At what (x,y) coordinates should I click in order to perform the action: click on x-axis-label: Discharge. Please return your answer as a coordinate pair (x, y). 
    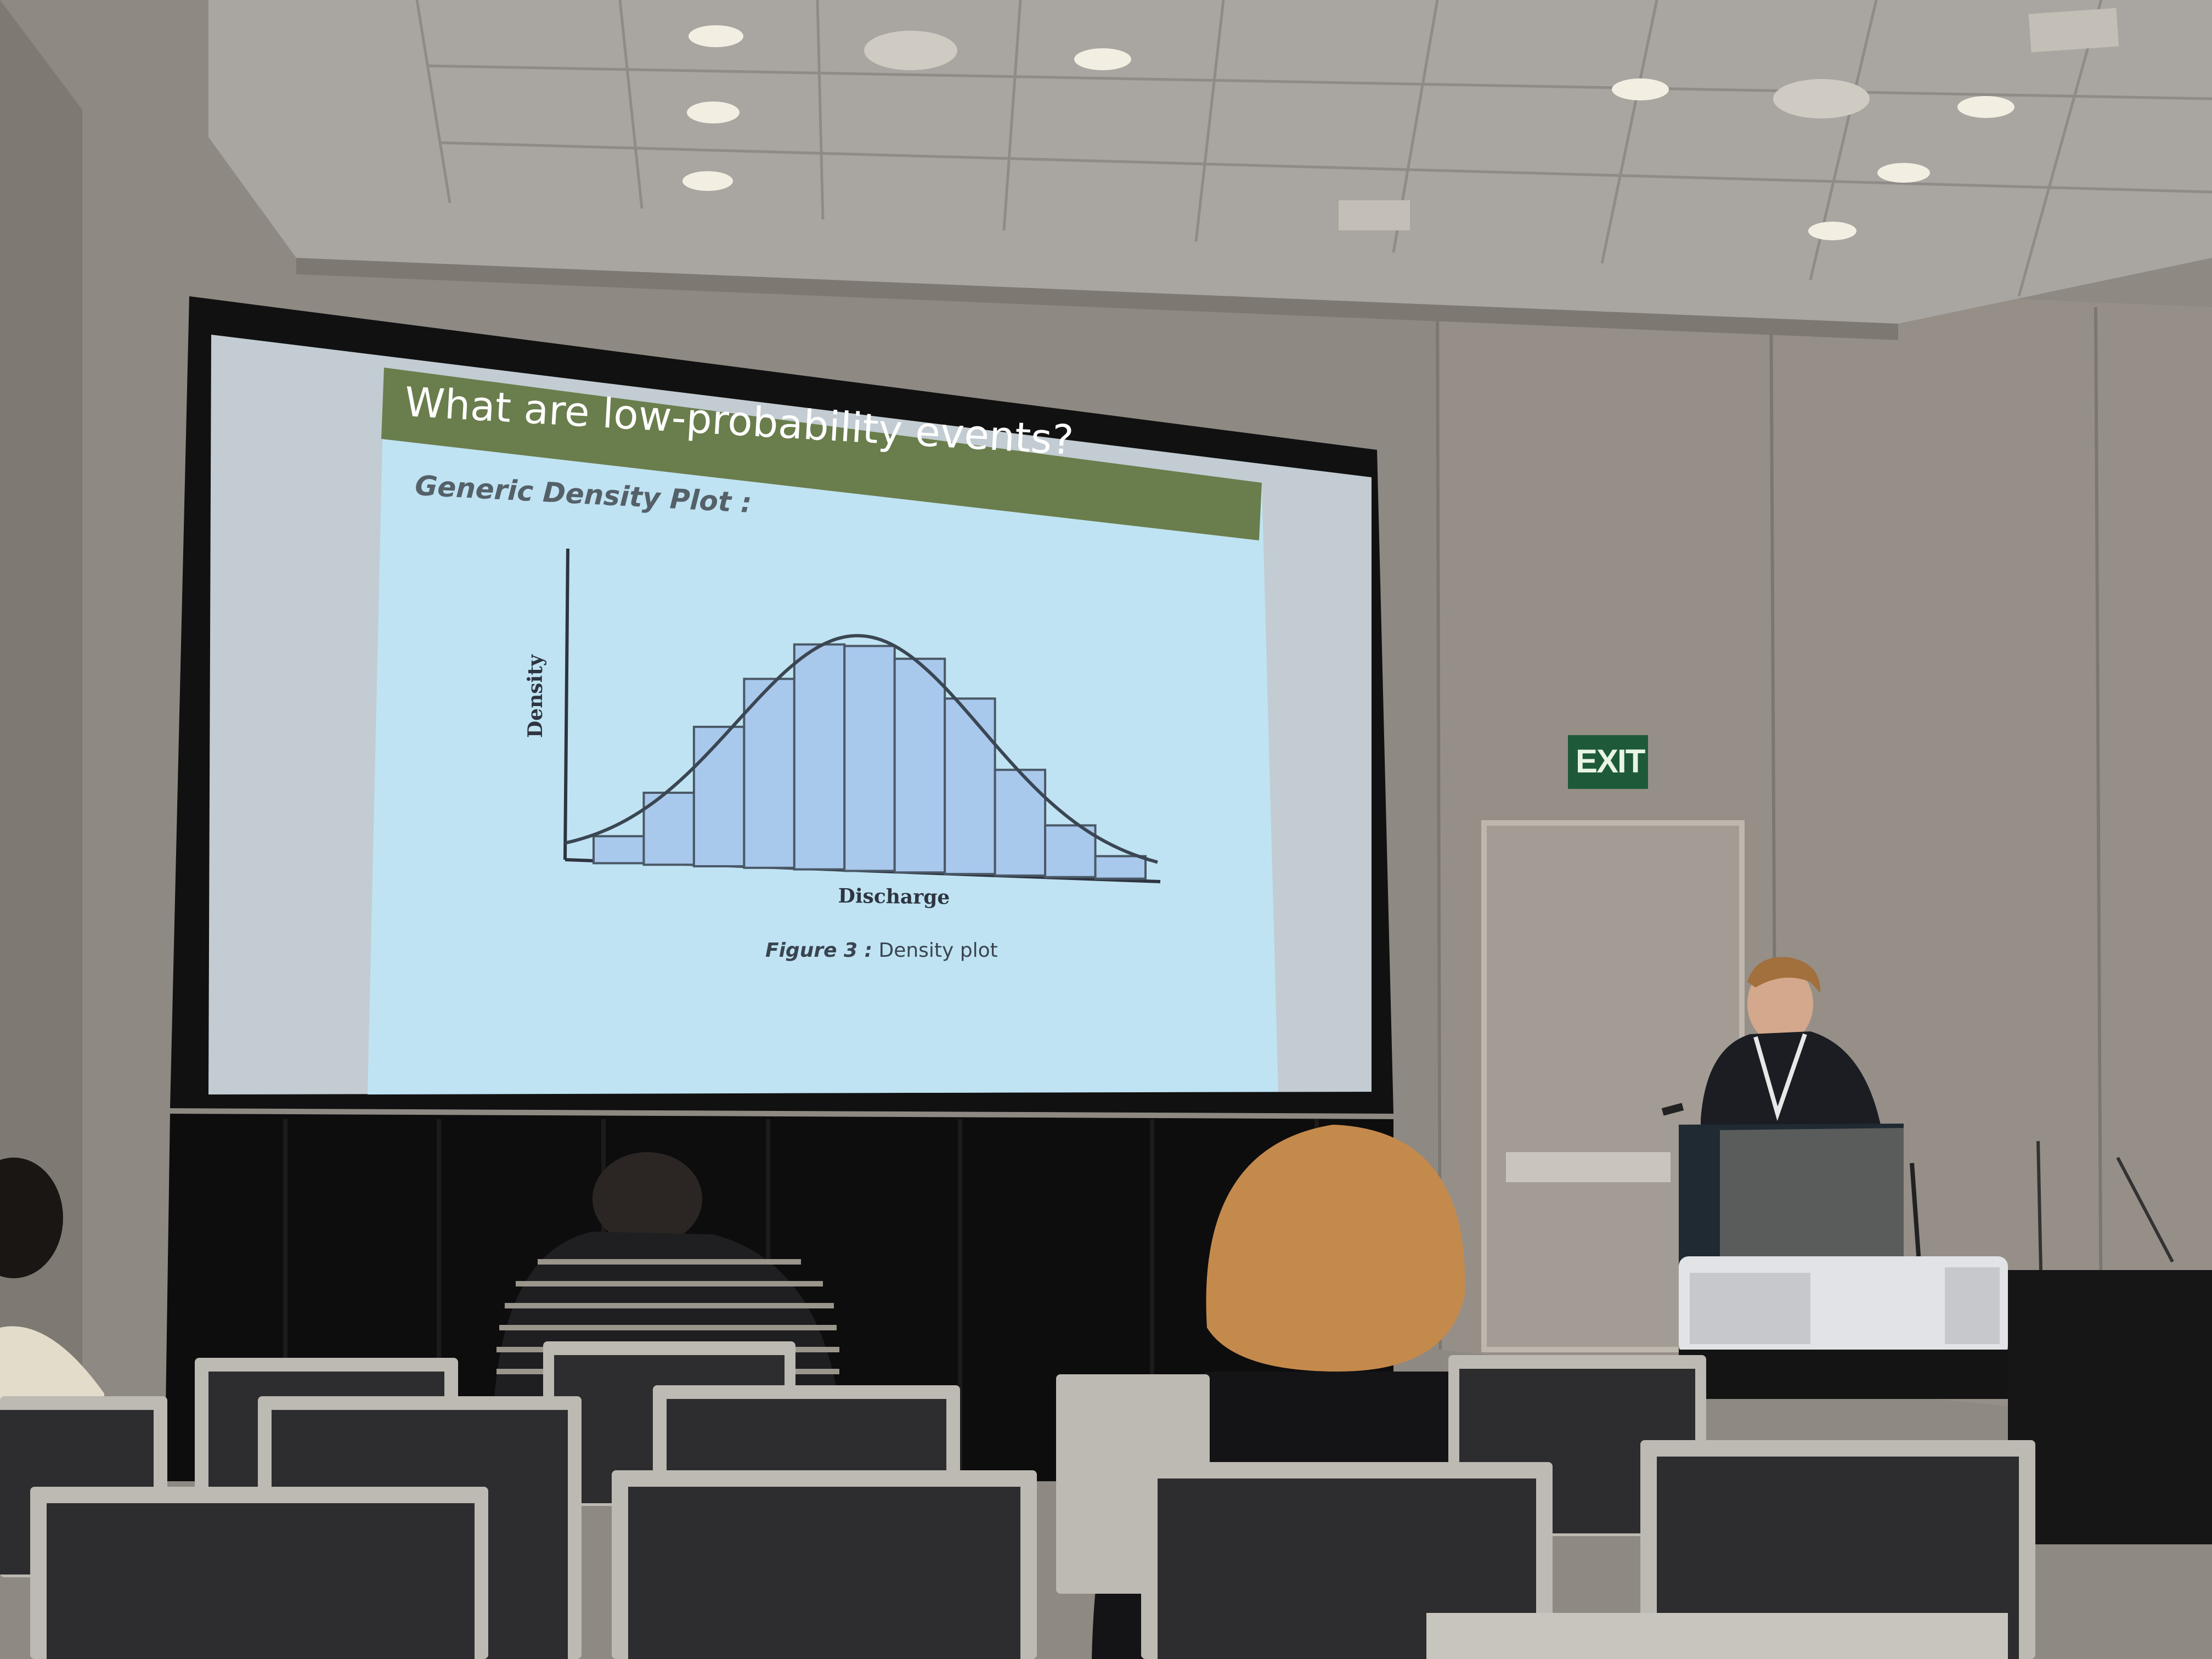
    Looking at the image, I should click on (894, 897).